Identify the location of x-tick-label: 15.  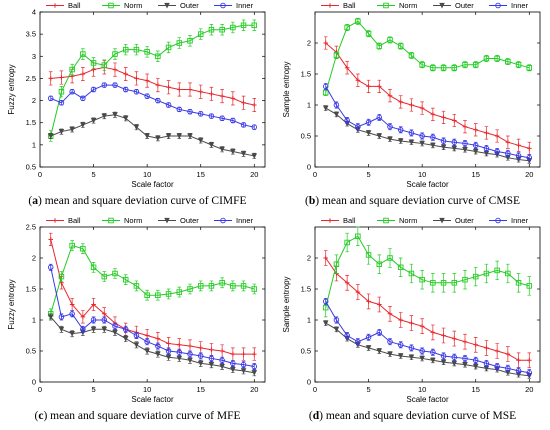
(201, 389).